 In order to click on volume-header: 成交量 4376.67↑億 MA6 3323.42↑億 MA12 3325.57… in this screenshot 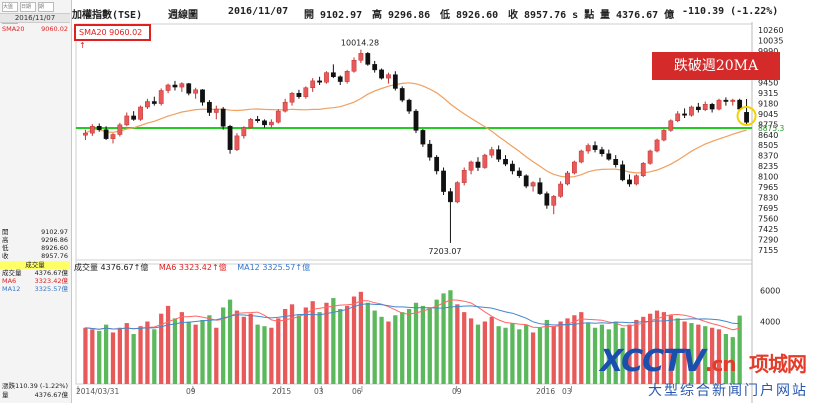, I will do `click(192, 267)`.